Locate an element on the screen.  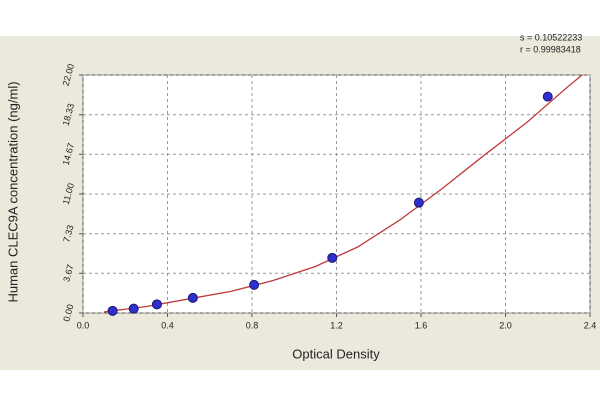
x-tick-label: 0.8 is located at coordinates (252, 325).